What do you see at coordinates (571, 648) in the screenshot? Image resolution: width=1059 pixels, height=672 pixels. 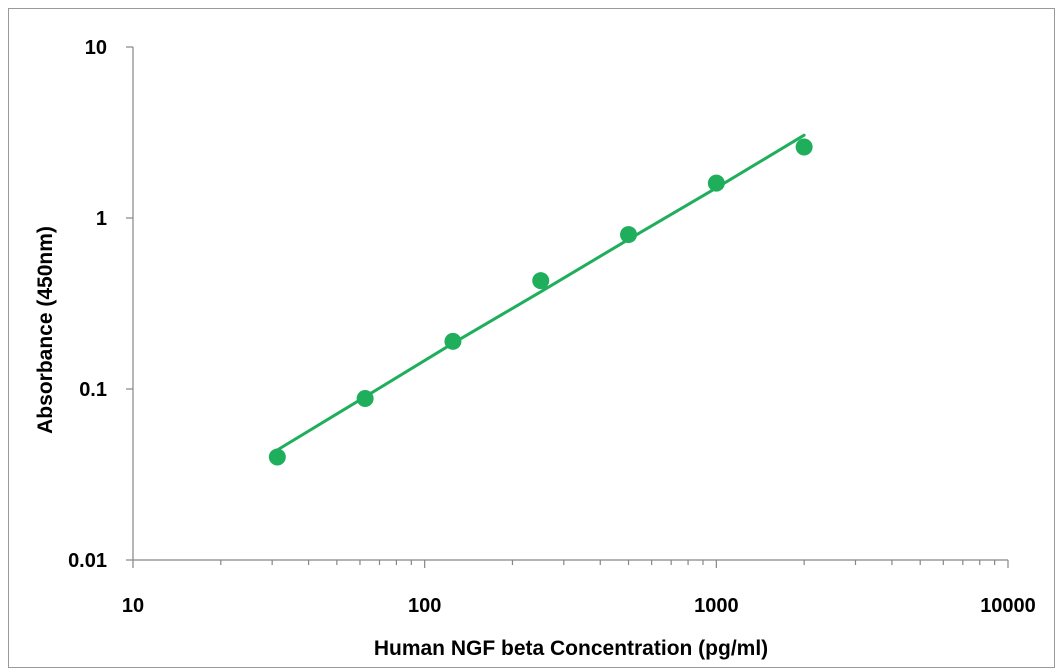 I see `x-axis-label: Human NGF beta Concentration (pg/ml)` at bounding box center [571, 648].